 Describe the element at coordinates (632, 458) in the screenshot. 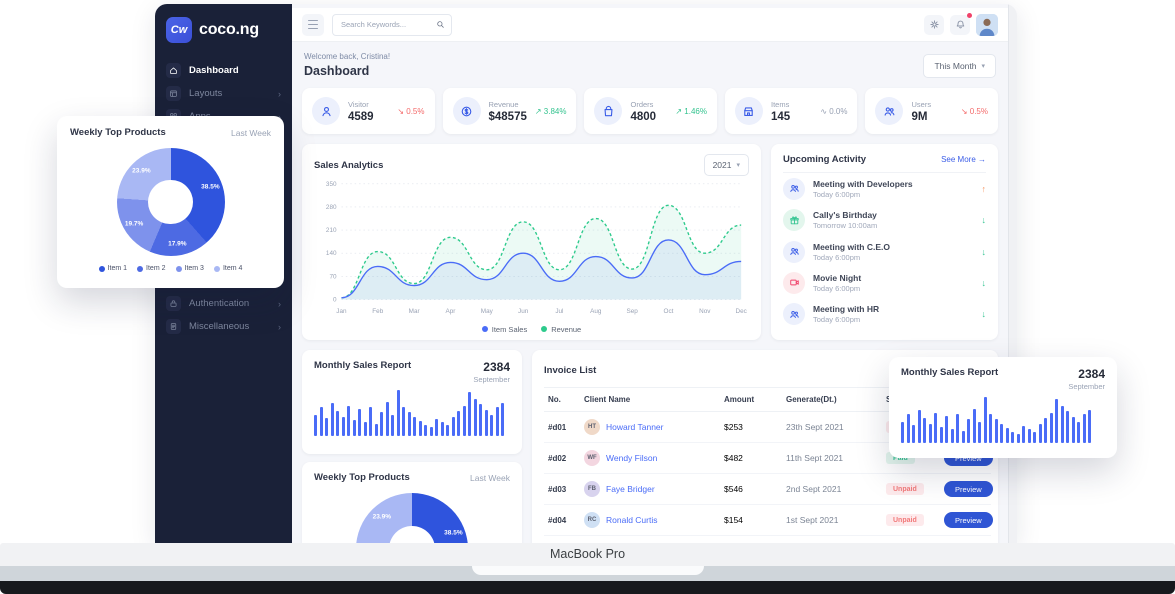

I see `client-name-link: Wendy Filson` at that location.